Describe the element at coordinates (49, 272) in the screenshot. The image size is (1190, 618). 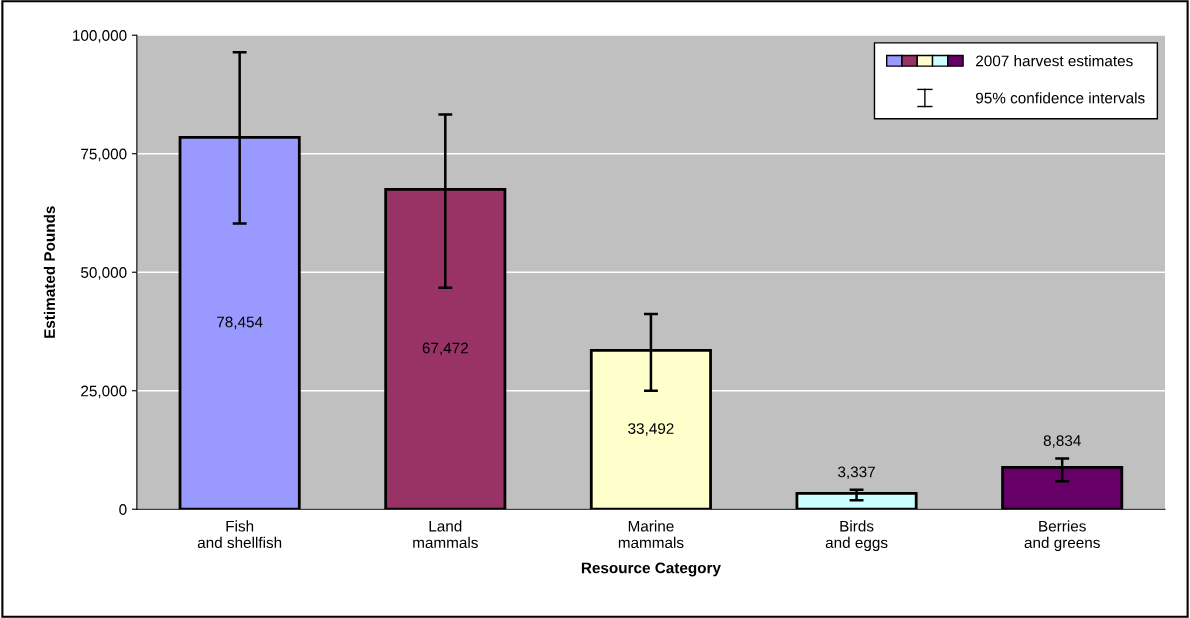
I see `y-axis-title: Estimated Pounds` at that location.